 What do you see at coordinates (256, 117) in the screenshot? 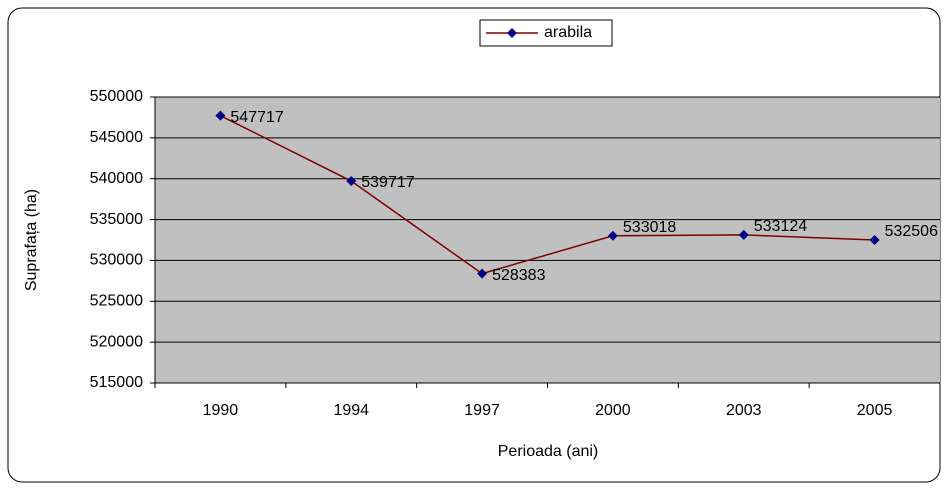
I see `data-label: 547717` at bounding box center [256, 117].